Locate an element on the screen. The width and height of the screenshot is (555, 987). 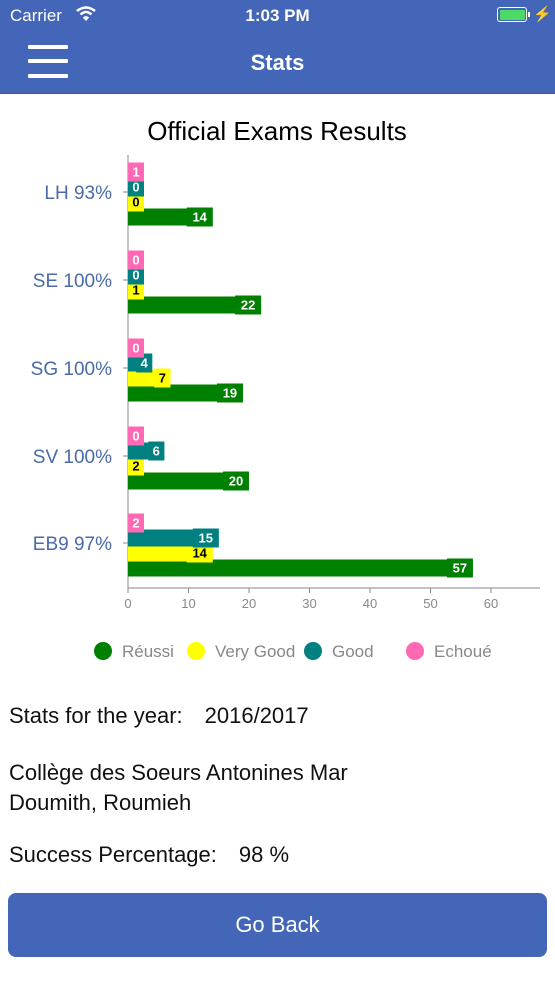
success-value: 98 % is located at coordinates (264, 854).